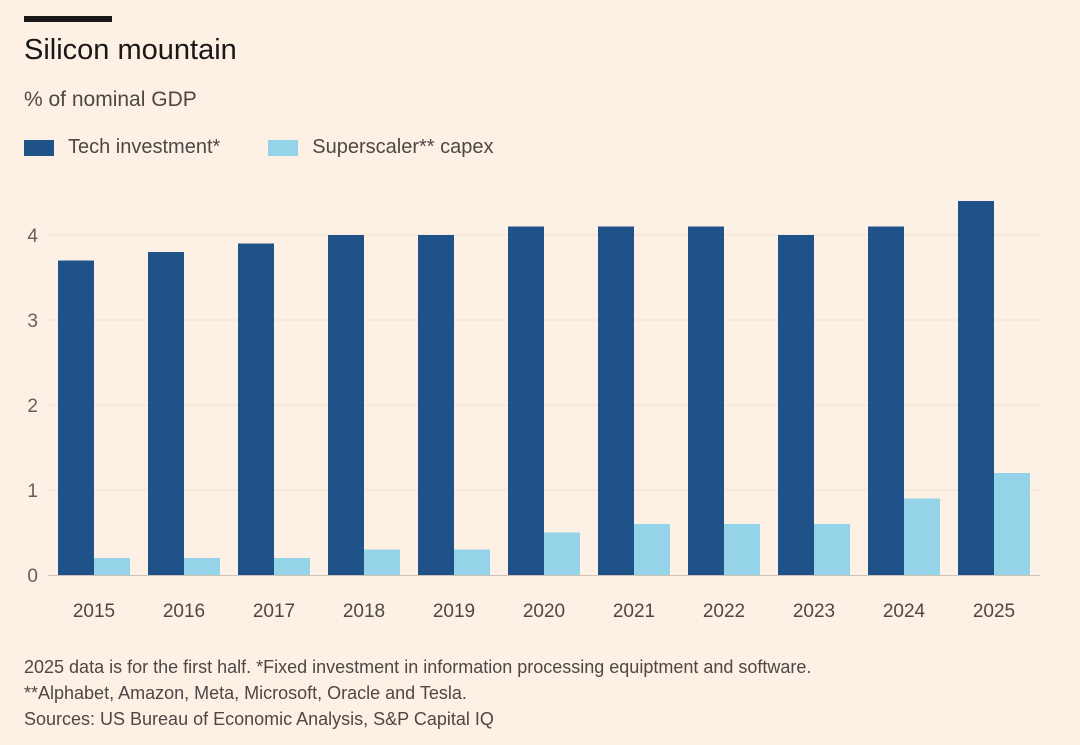 The height and width of the screenshot is (745, 1080). I want to click on chart-title: Silicon mountain, so click(130, 50).